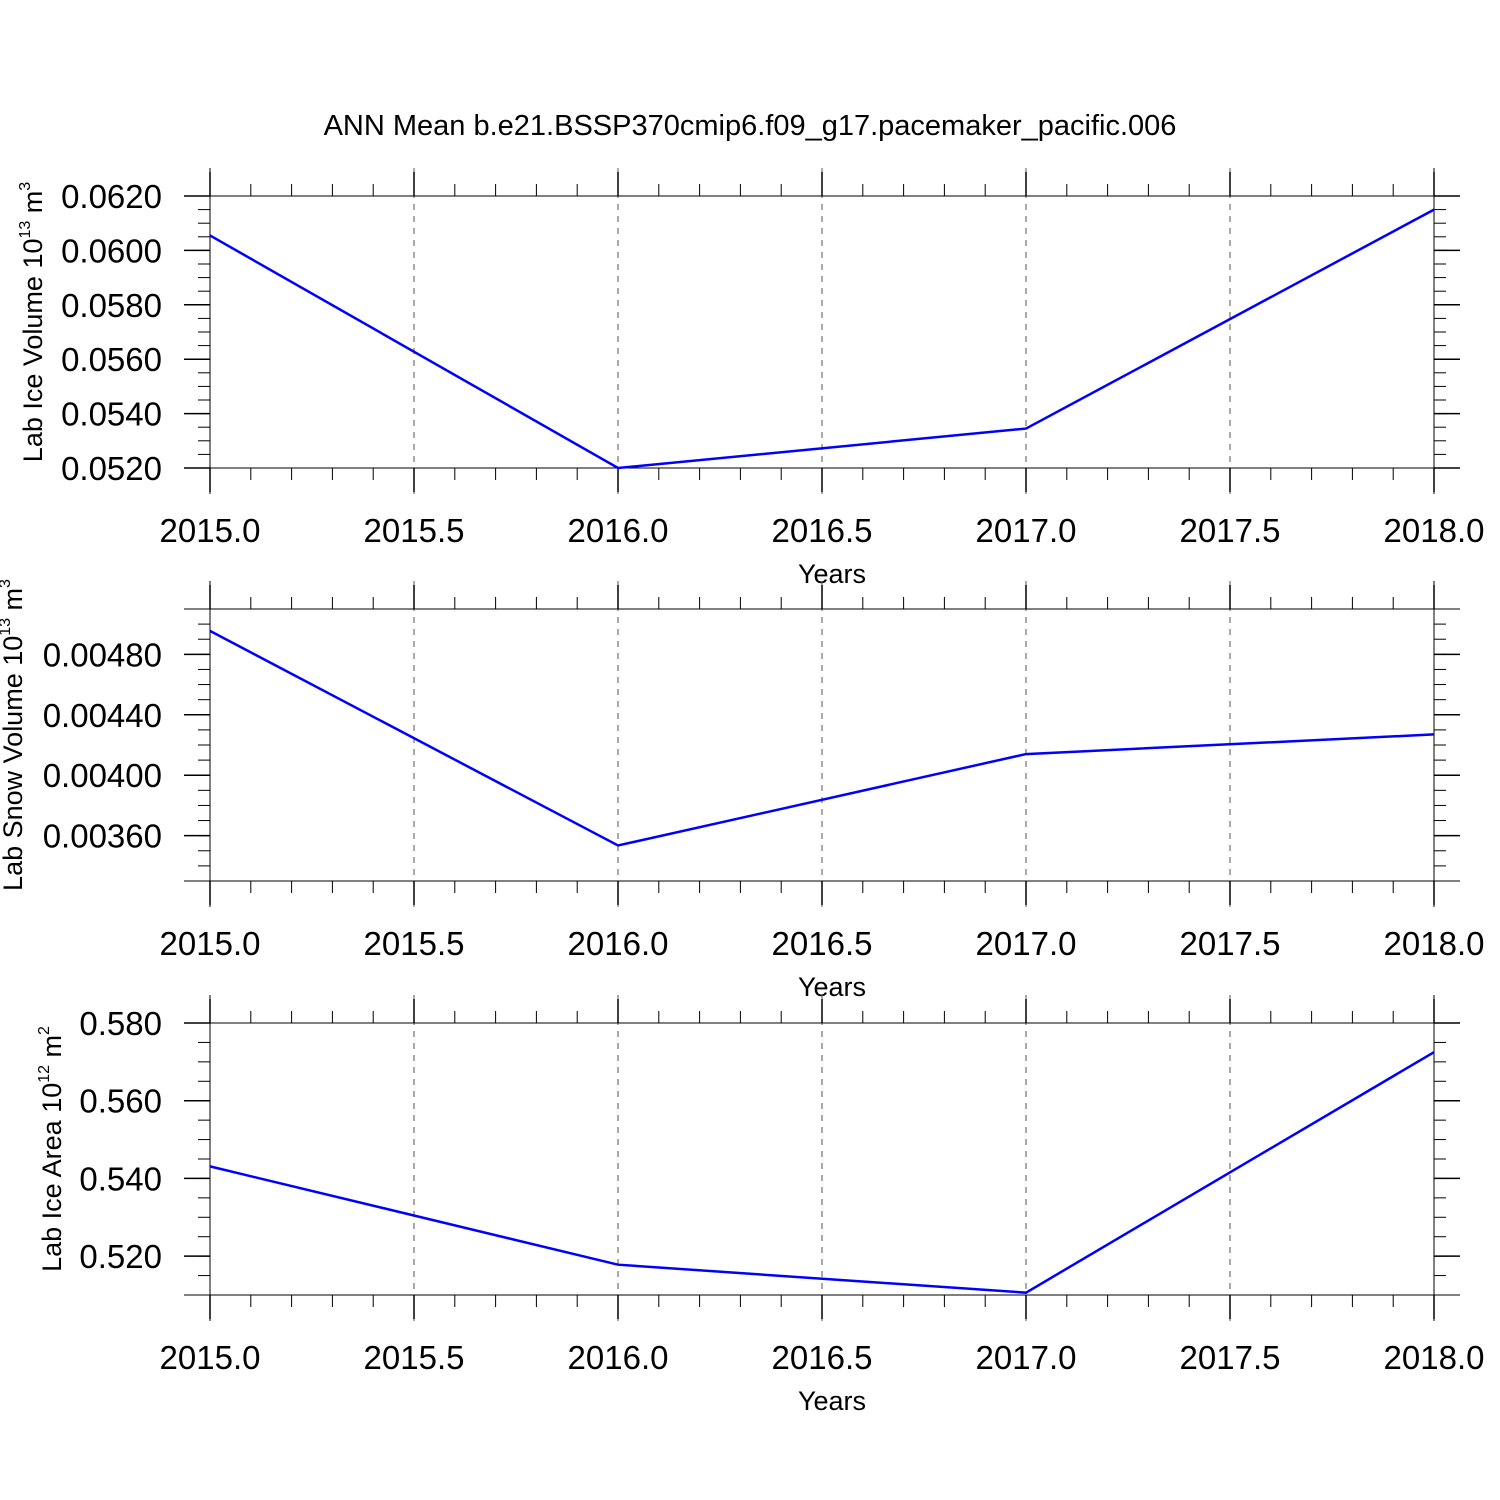 The height and width of the screenshot is (1500, 1500). I want to click on y-axis-title: Lab Ice Volume 1013 m3, so click(32, 322).